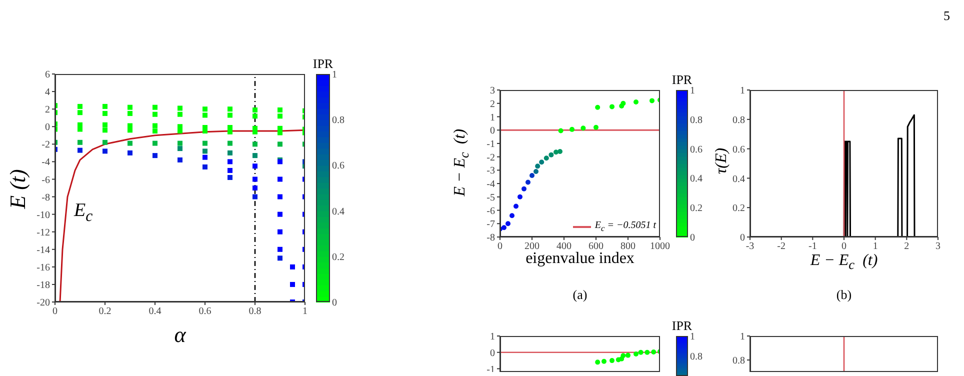 The height and width of the screenshot is (376, 964). I want to click on x-axis-title: eigenvalue index, so click(580, 258).